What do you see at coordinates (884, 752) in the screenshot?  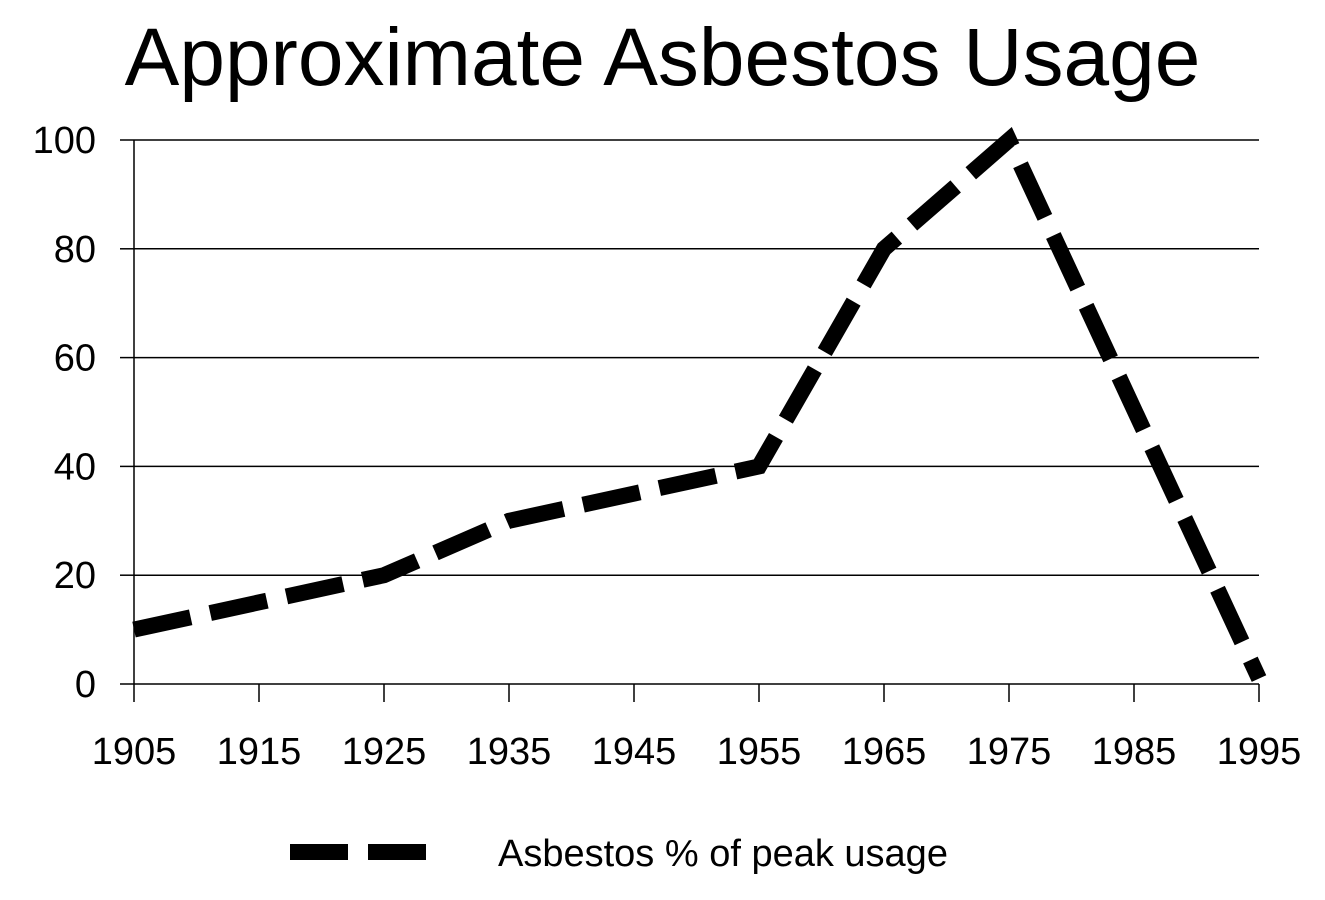 I see `x-tick-label: 1965` at bounding box center [884, 752].